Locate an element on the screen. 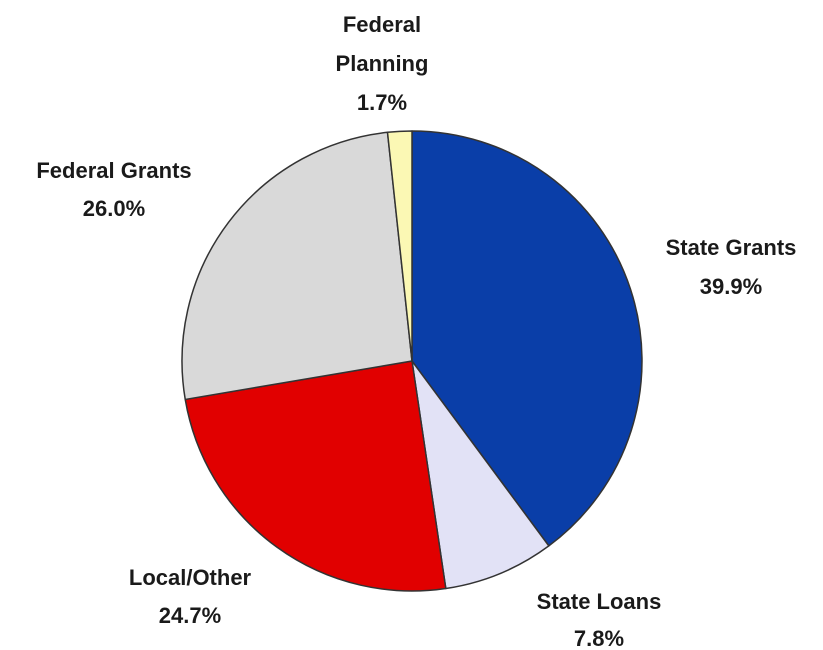 The image size is (823, 650). slice-federal-planning is located at coordinates (399, 246).